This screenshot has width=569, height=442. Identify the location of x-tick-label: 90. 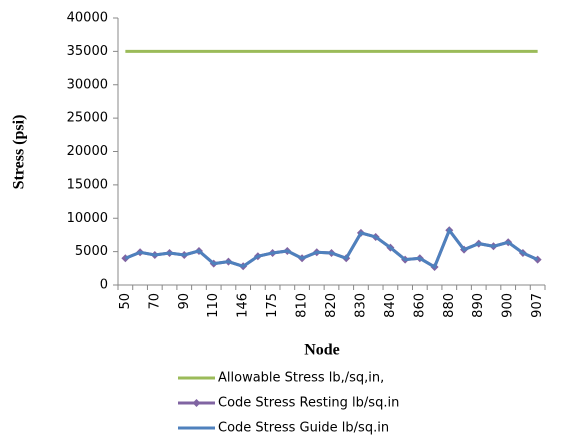
(184, 301).